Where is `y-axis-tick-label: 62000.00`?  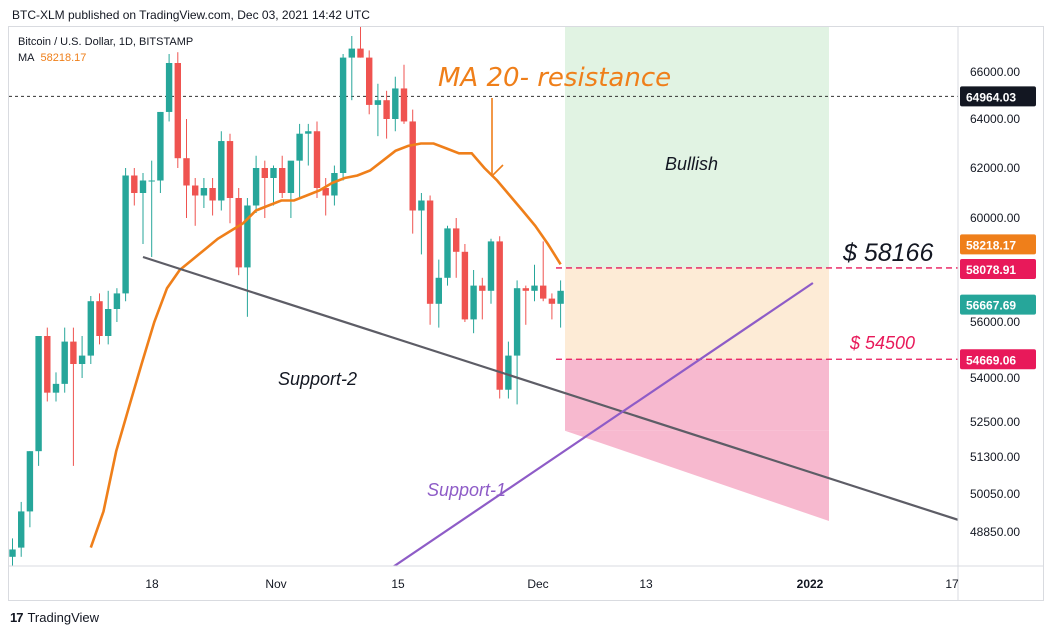 y-axis-tick-label: 62000.00 is located at coordinates (995, 168).